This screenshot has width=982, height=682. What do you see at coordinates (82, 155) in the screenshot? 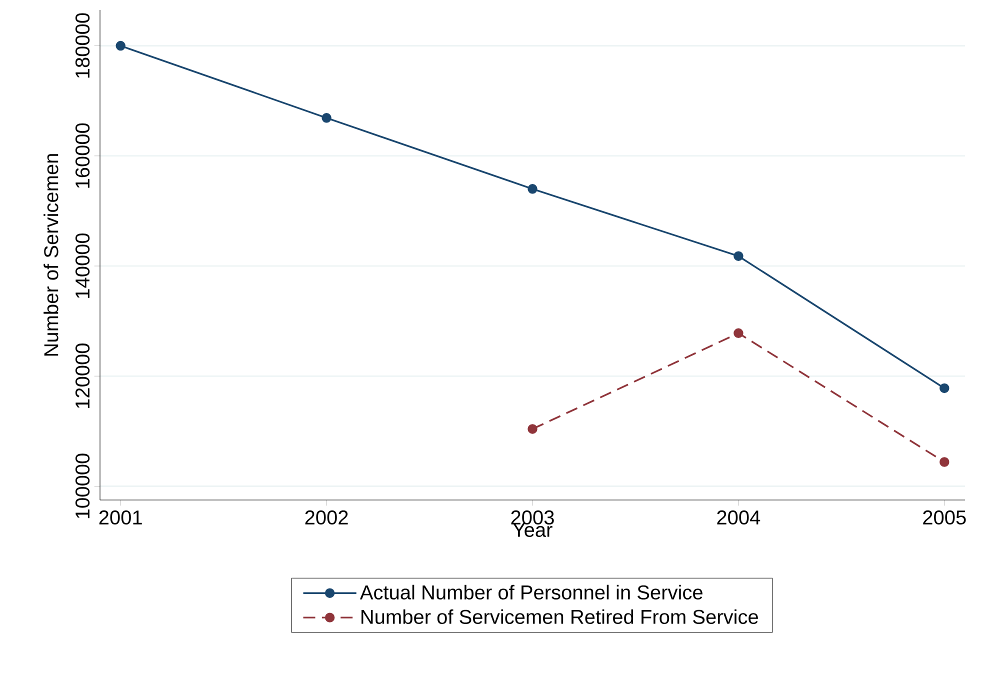
I see `y-tick-label: 160000` at bounding box center [82, 155].